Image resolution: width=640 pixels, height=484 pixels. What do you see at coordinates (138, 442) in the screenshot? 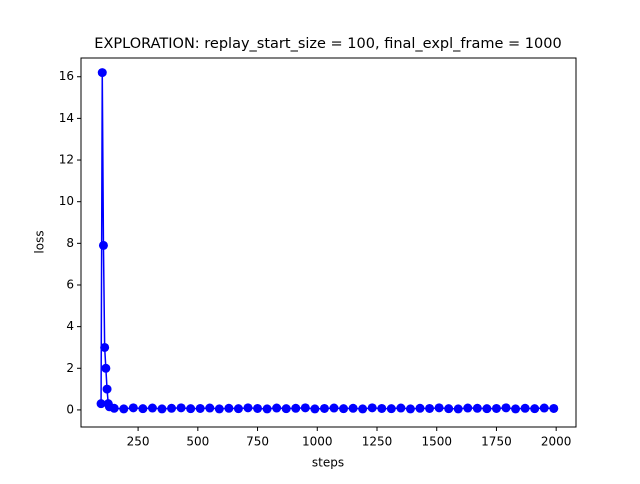
I see `x-tick-label: 250` at bounding box center [138, 442].